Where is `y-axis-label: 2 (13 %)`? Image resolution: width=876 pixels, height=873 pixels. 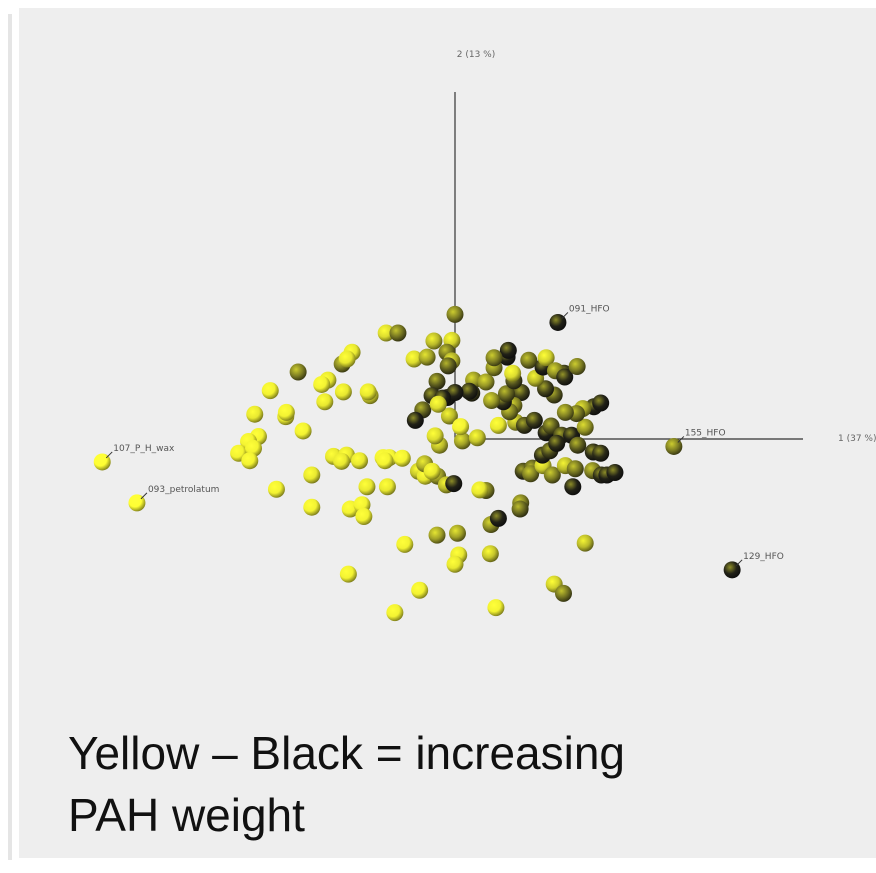
y-axis-label: 2 (13 %) is located at coordinates (476, 55).